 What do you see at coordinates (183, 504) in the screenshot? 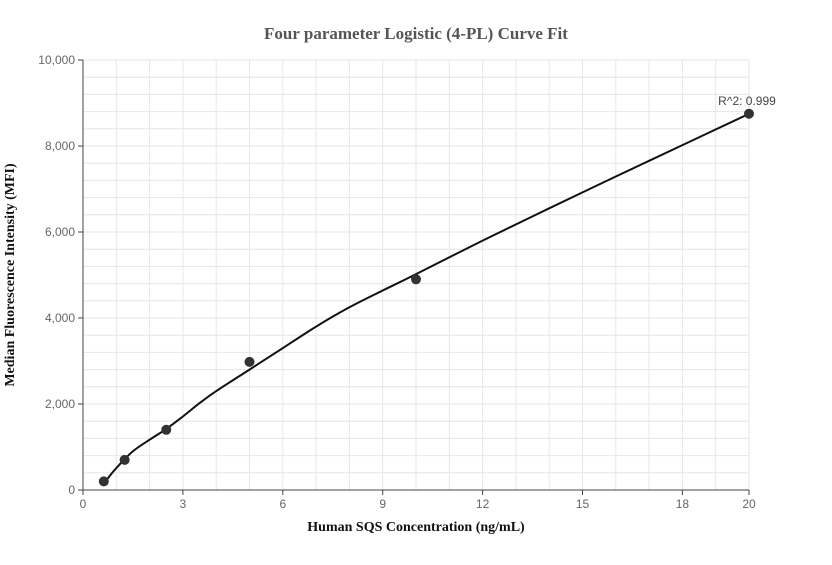
I see `x-tick-label: 3` at bounding box center [183, 504].